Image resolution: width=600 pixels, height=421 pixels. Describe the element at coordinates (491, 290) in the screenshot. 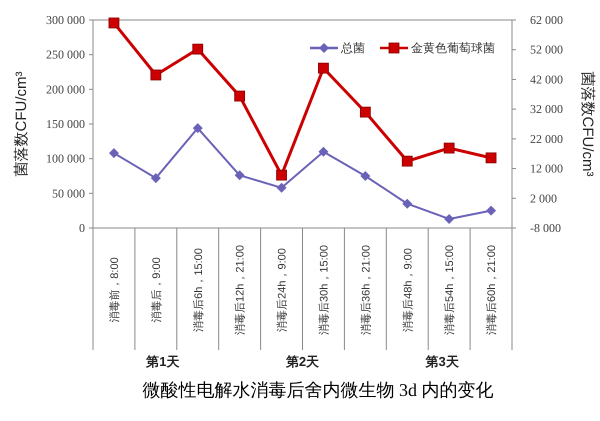

I see `x-tick-label: 消毒后60h，21:00` at that location.